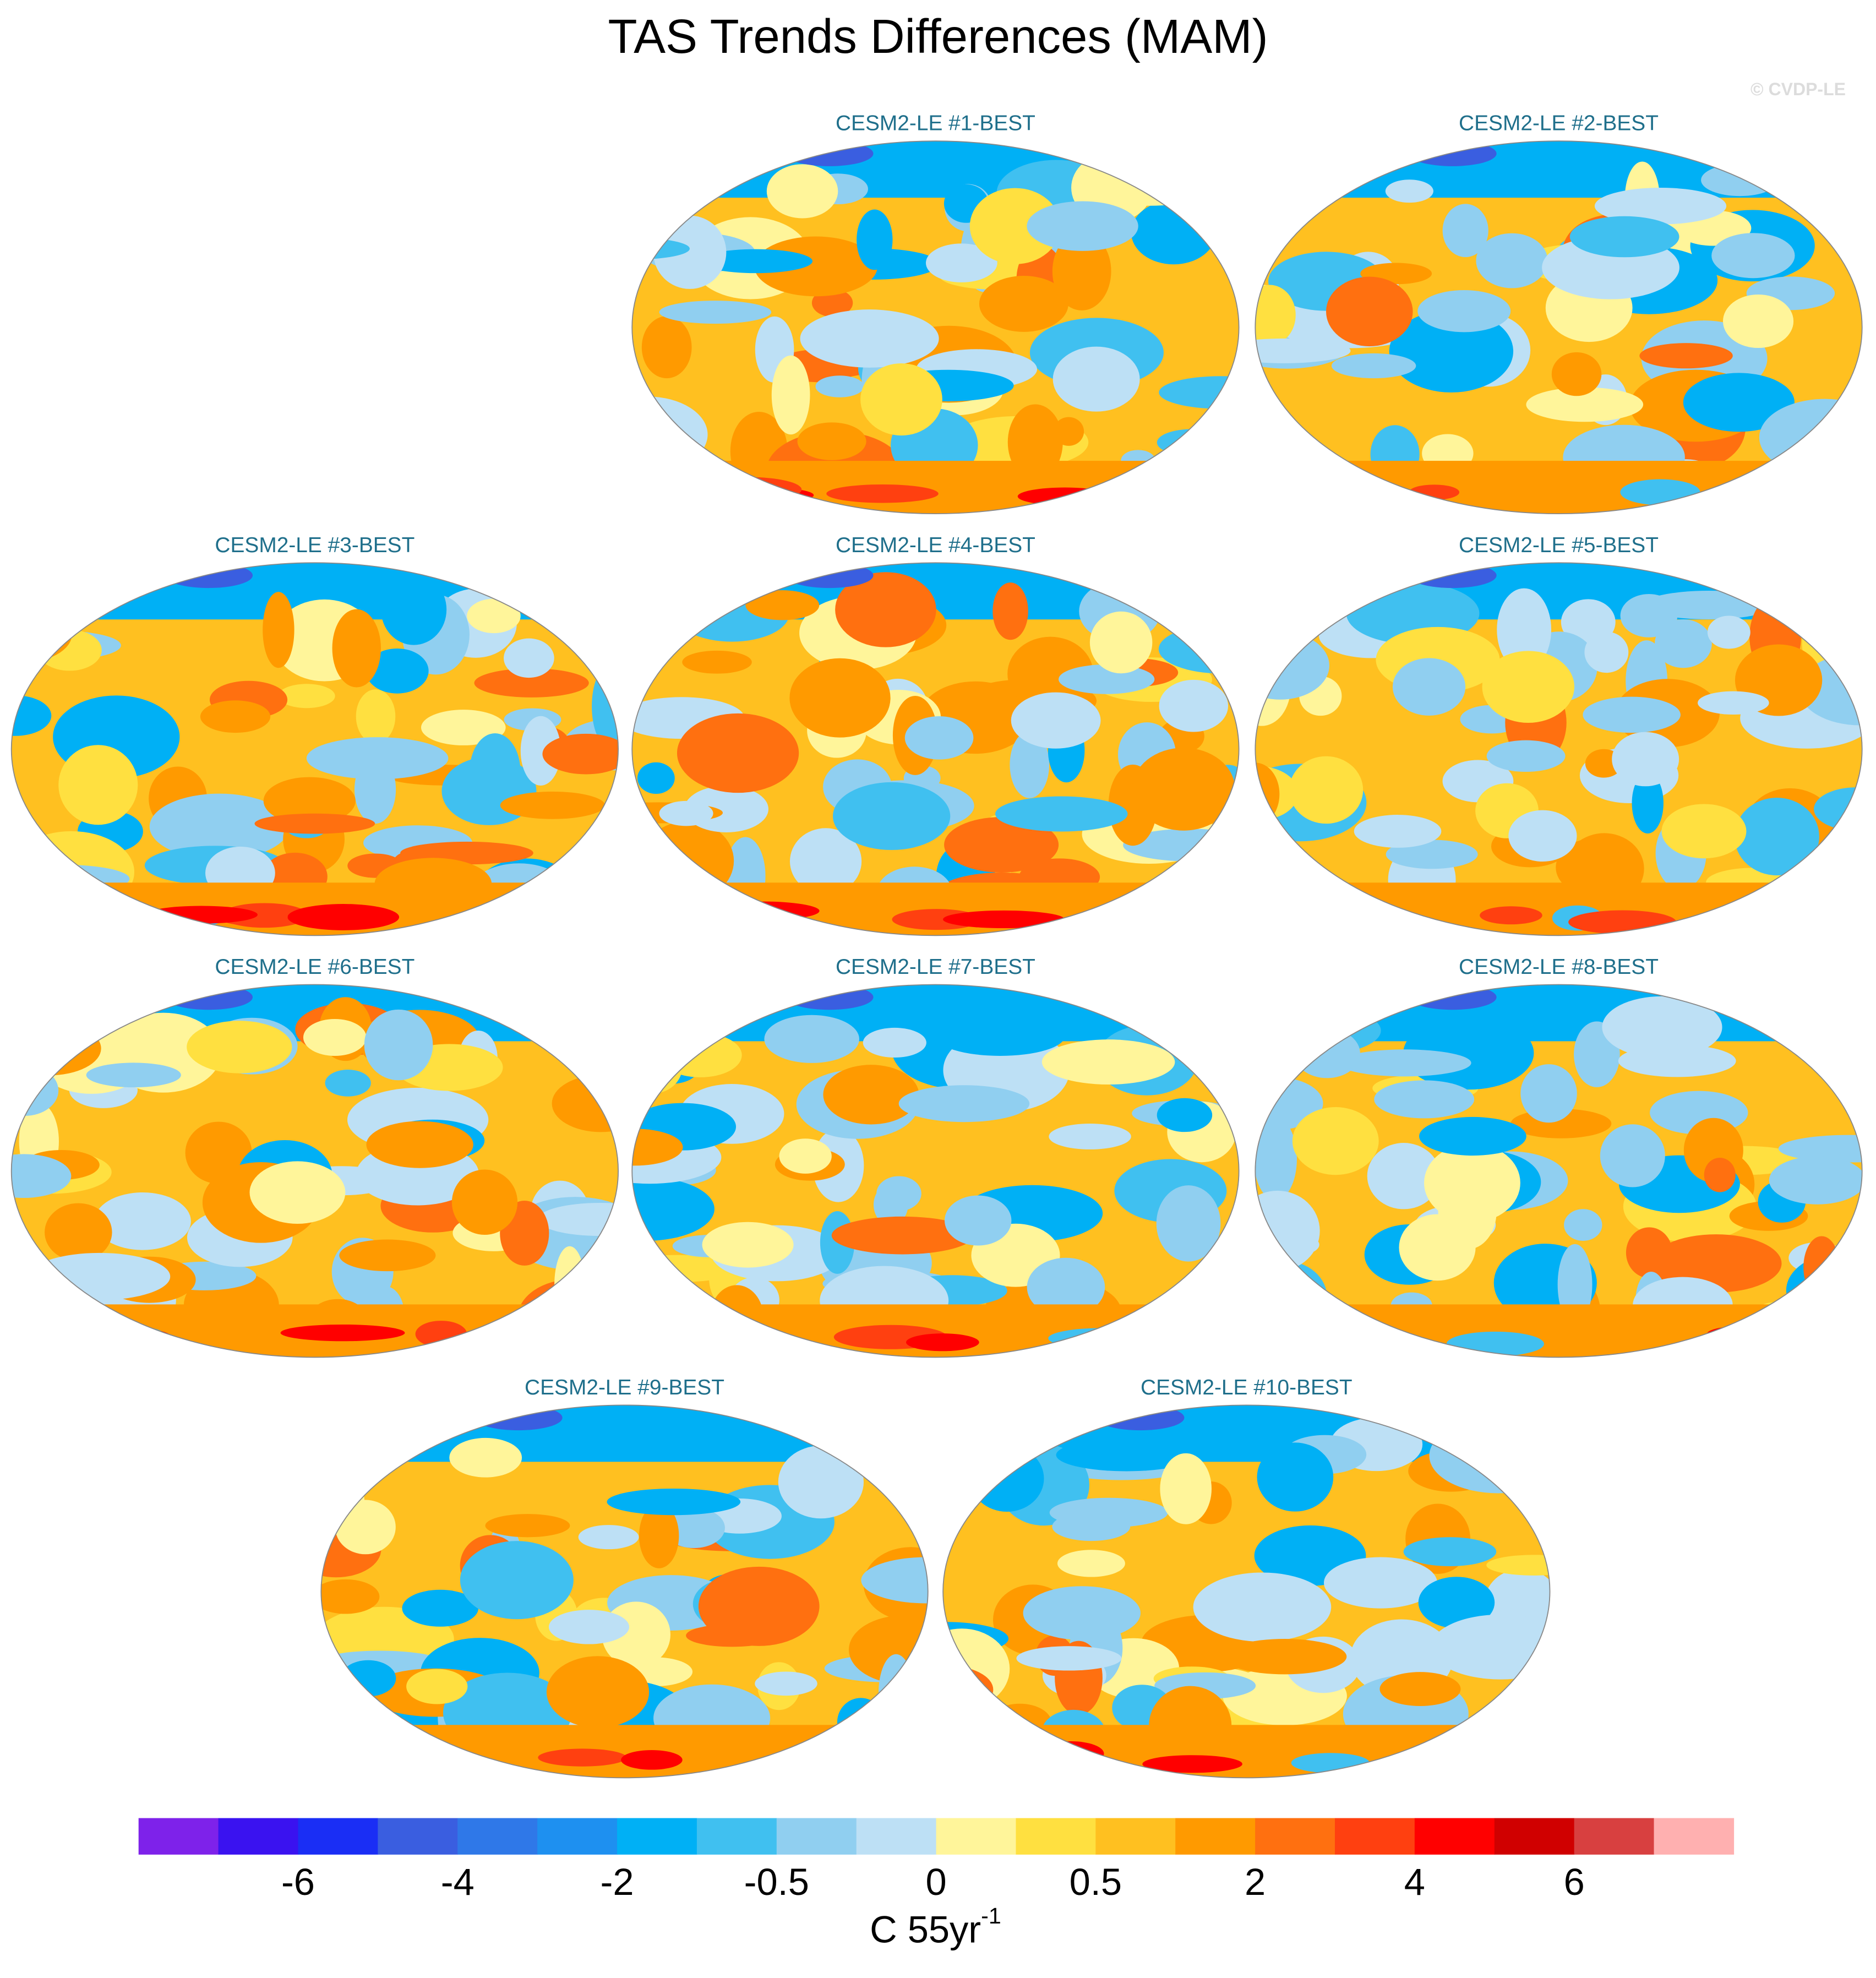  Describe the element at coordinates (1247, 1751) in the screenshot. I see `antarctic-band` at that location.